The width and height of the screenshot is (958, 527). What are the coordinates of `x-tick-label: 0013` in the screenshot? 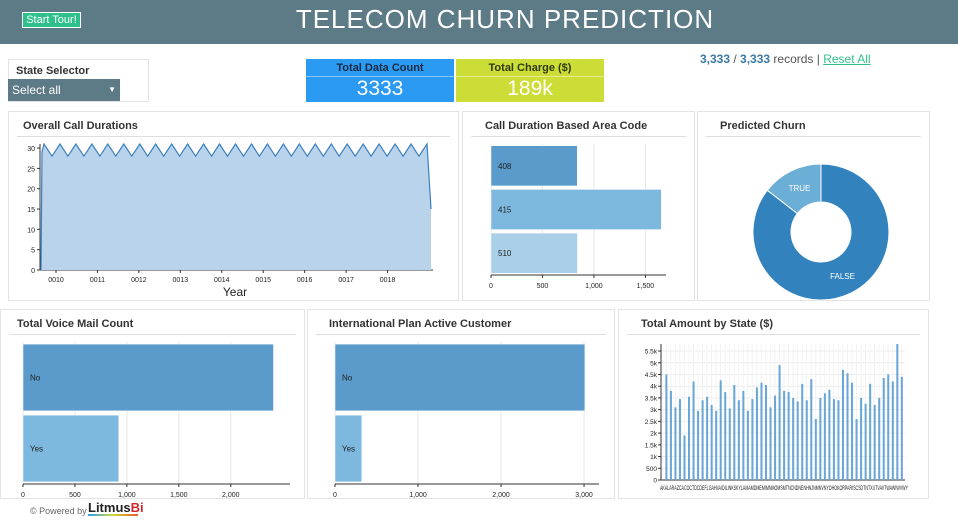 It's located at (181, 280).